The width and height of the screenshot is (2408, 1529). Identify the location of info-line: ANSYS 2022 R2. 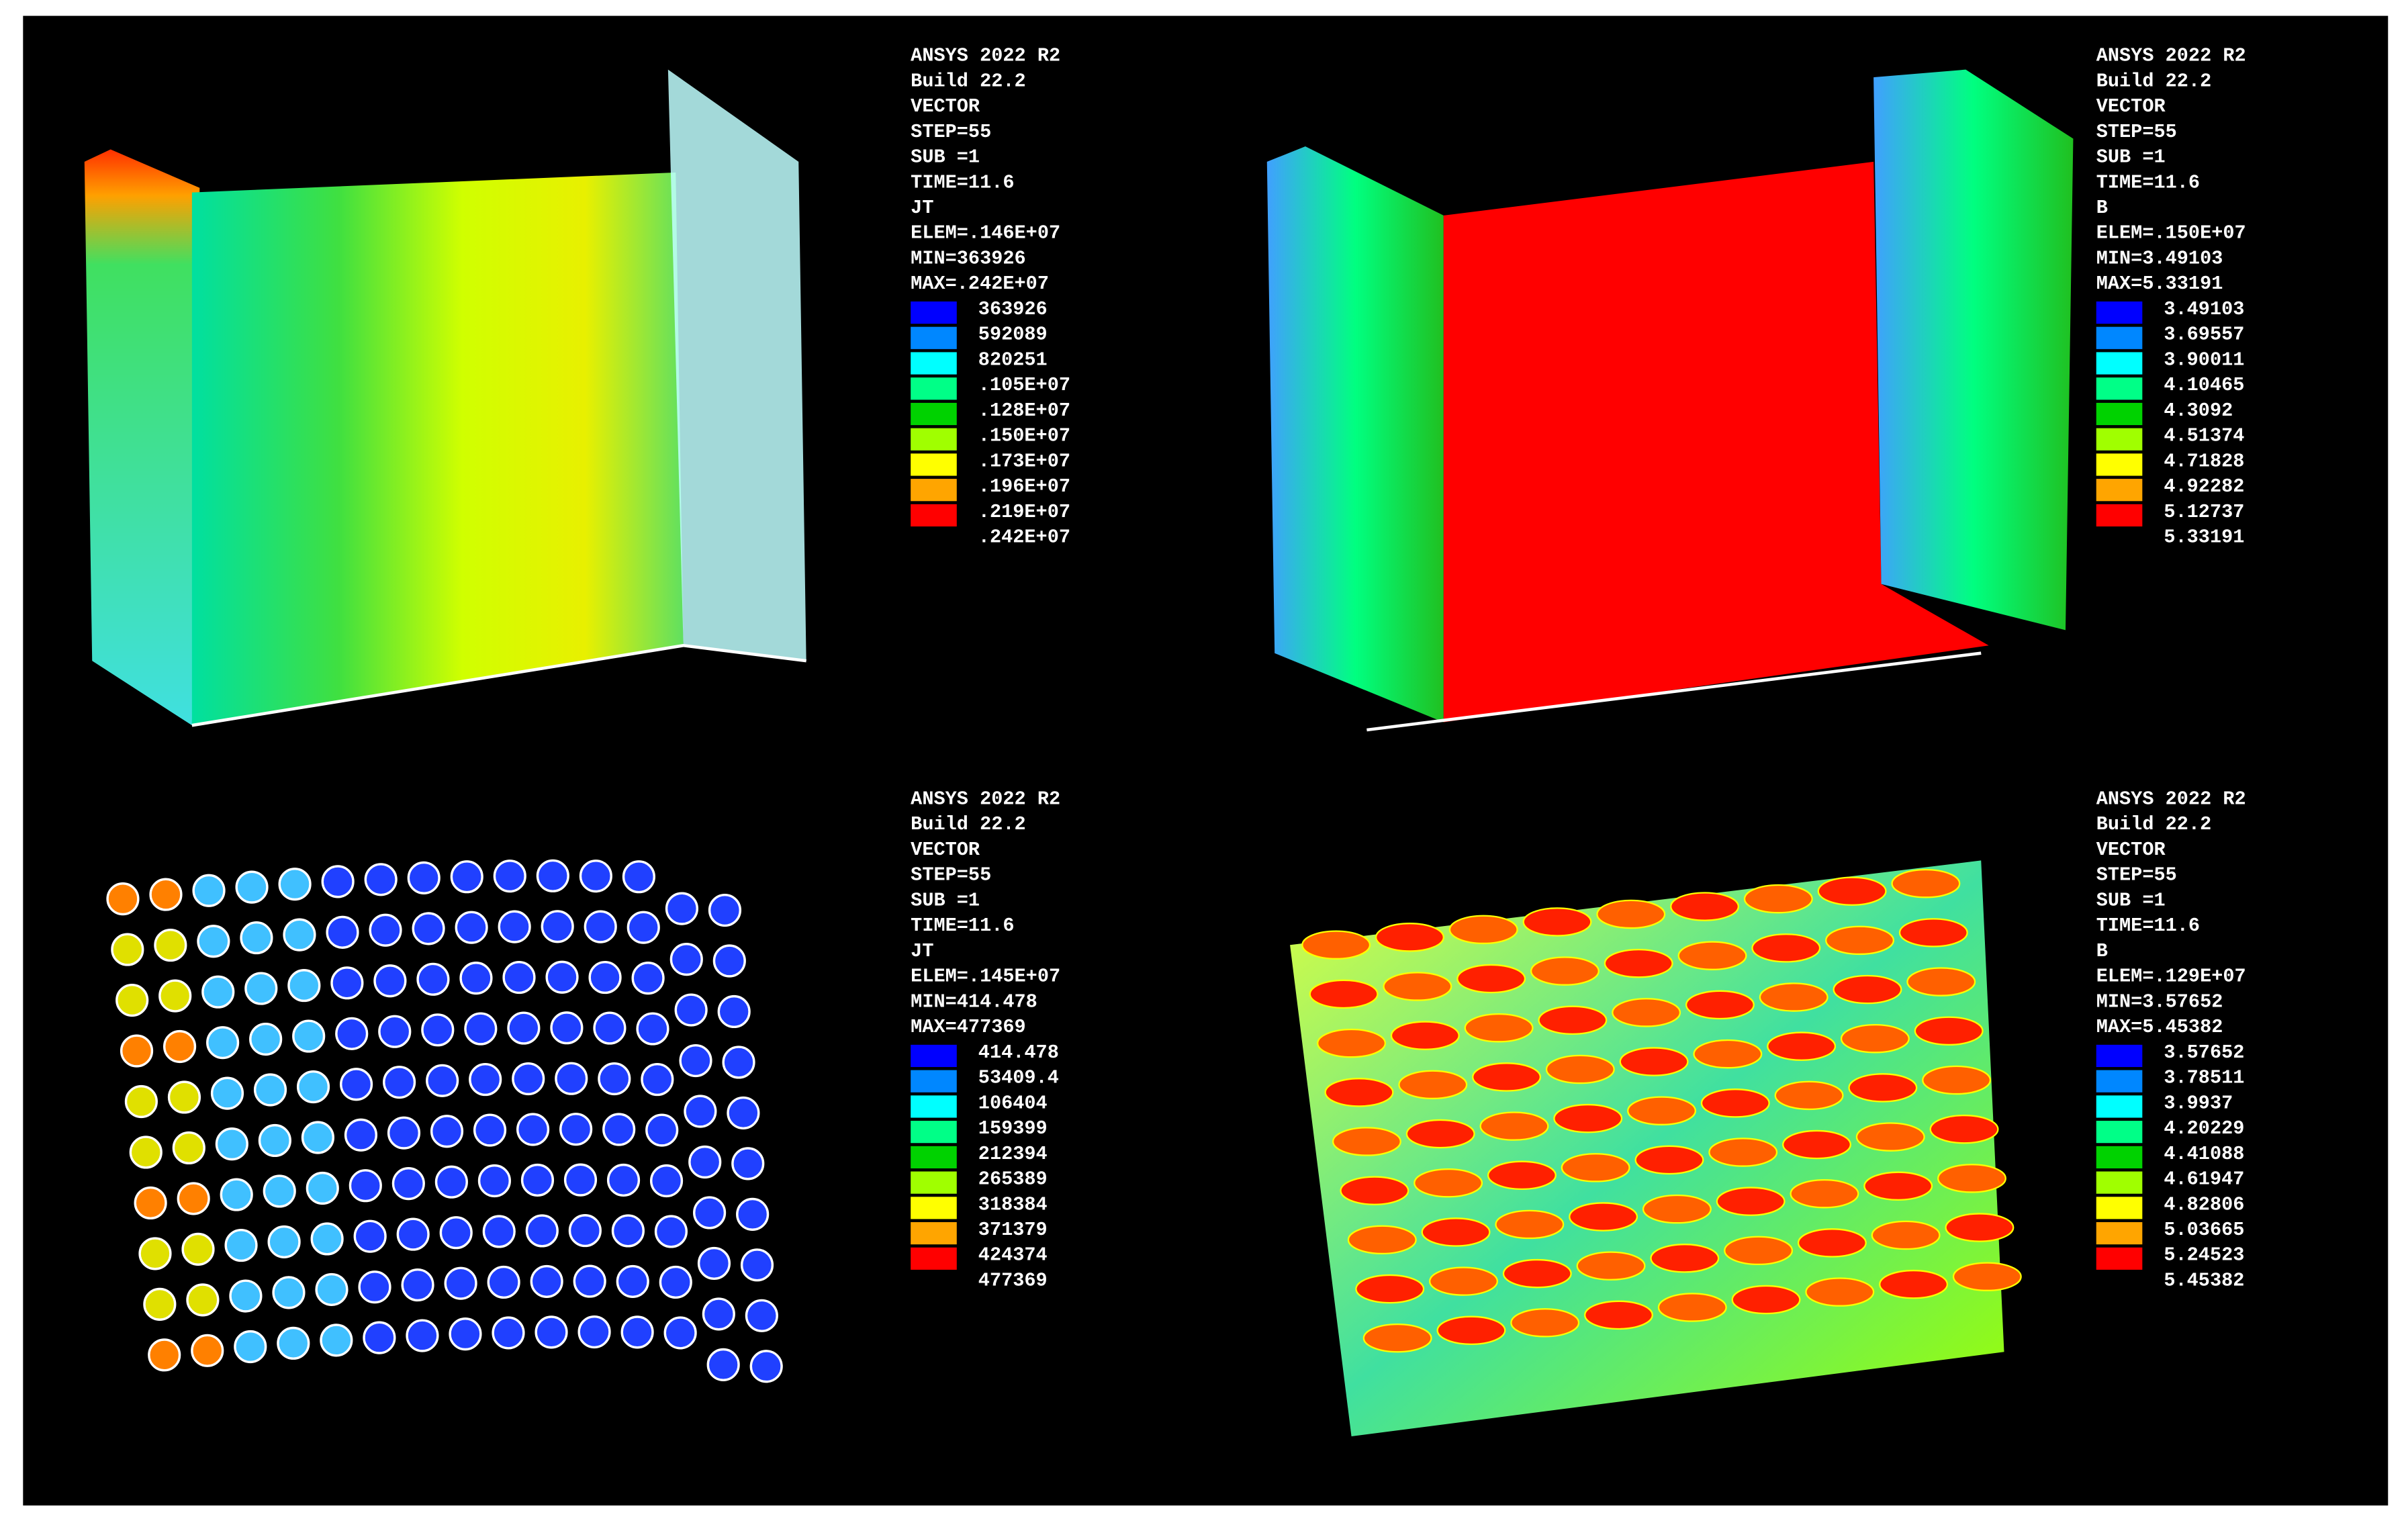
(985, 799).